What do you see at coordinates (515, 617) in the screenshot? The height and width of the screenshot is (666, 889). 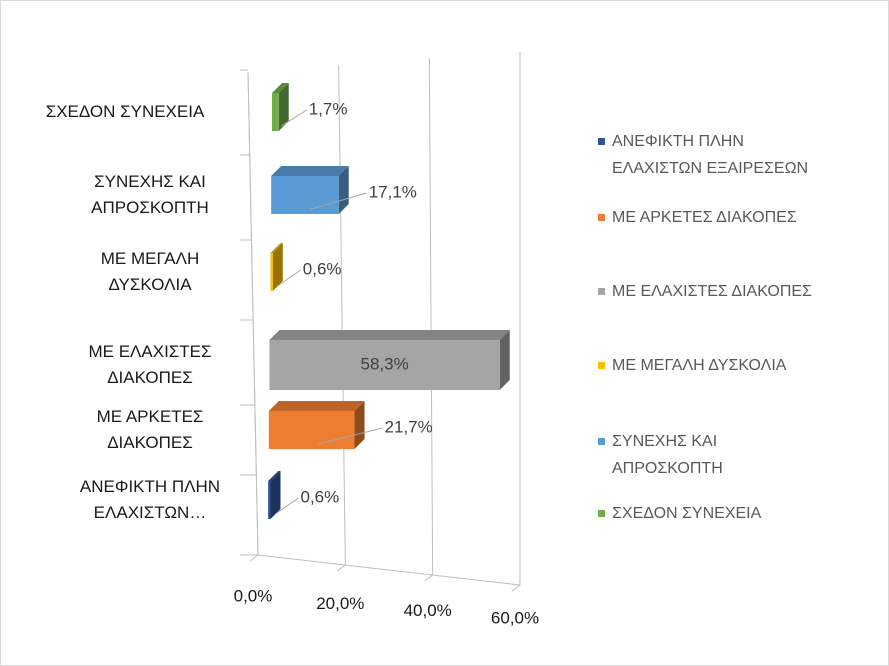 I see `x-tick-label: 60,0%` at bounding box center [515, 617].